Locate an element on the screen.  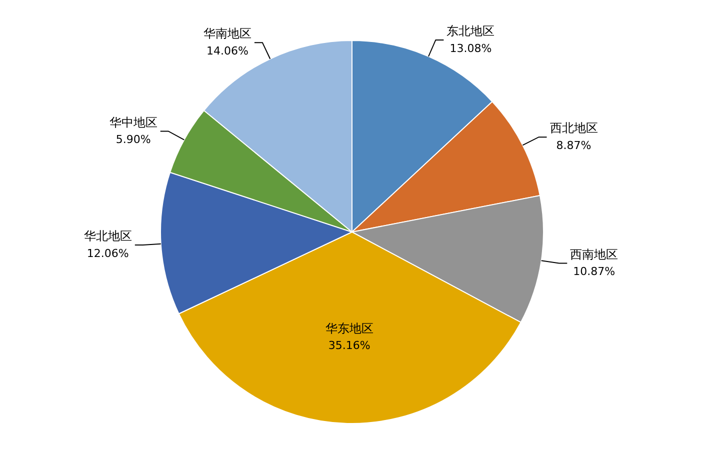
slice-label: 华北地区 is located at coordinates (108, 236).